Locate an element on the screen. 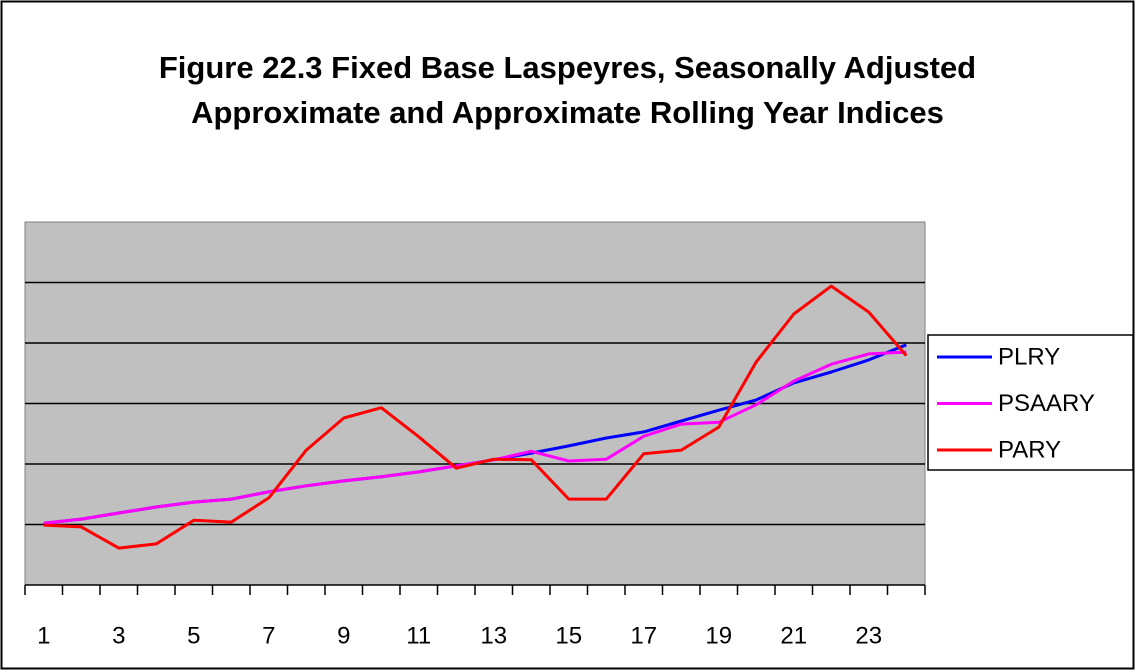 The image size is (1135, 670). x-tick-label: 23 is located at coordinates (868, 635).